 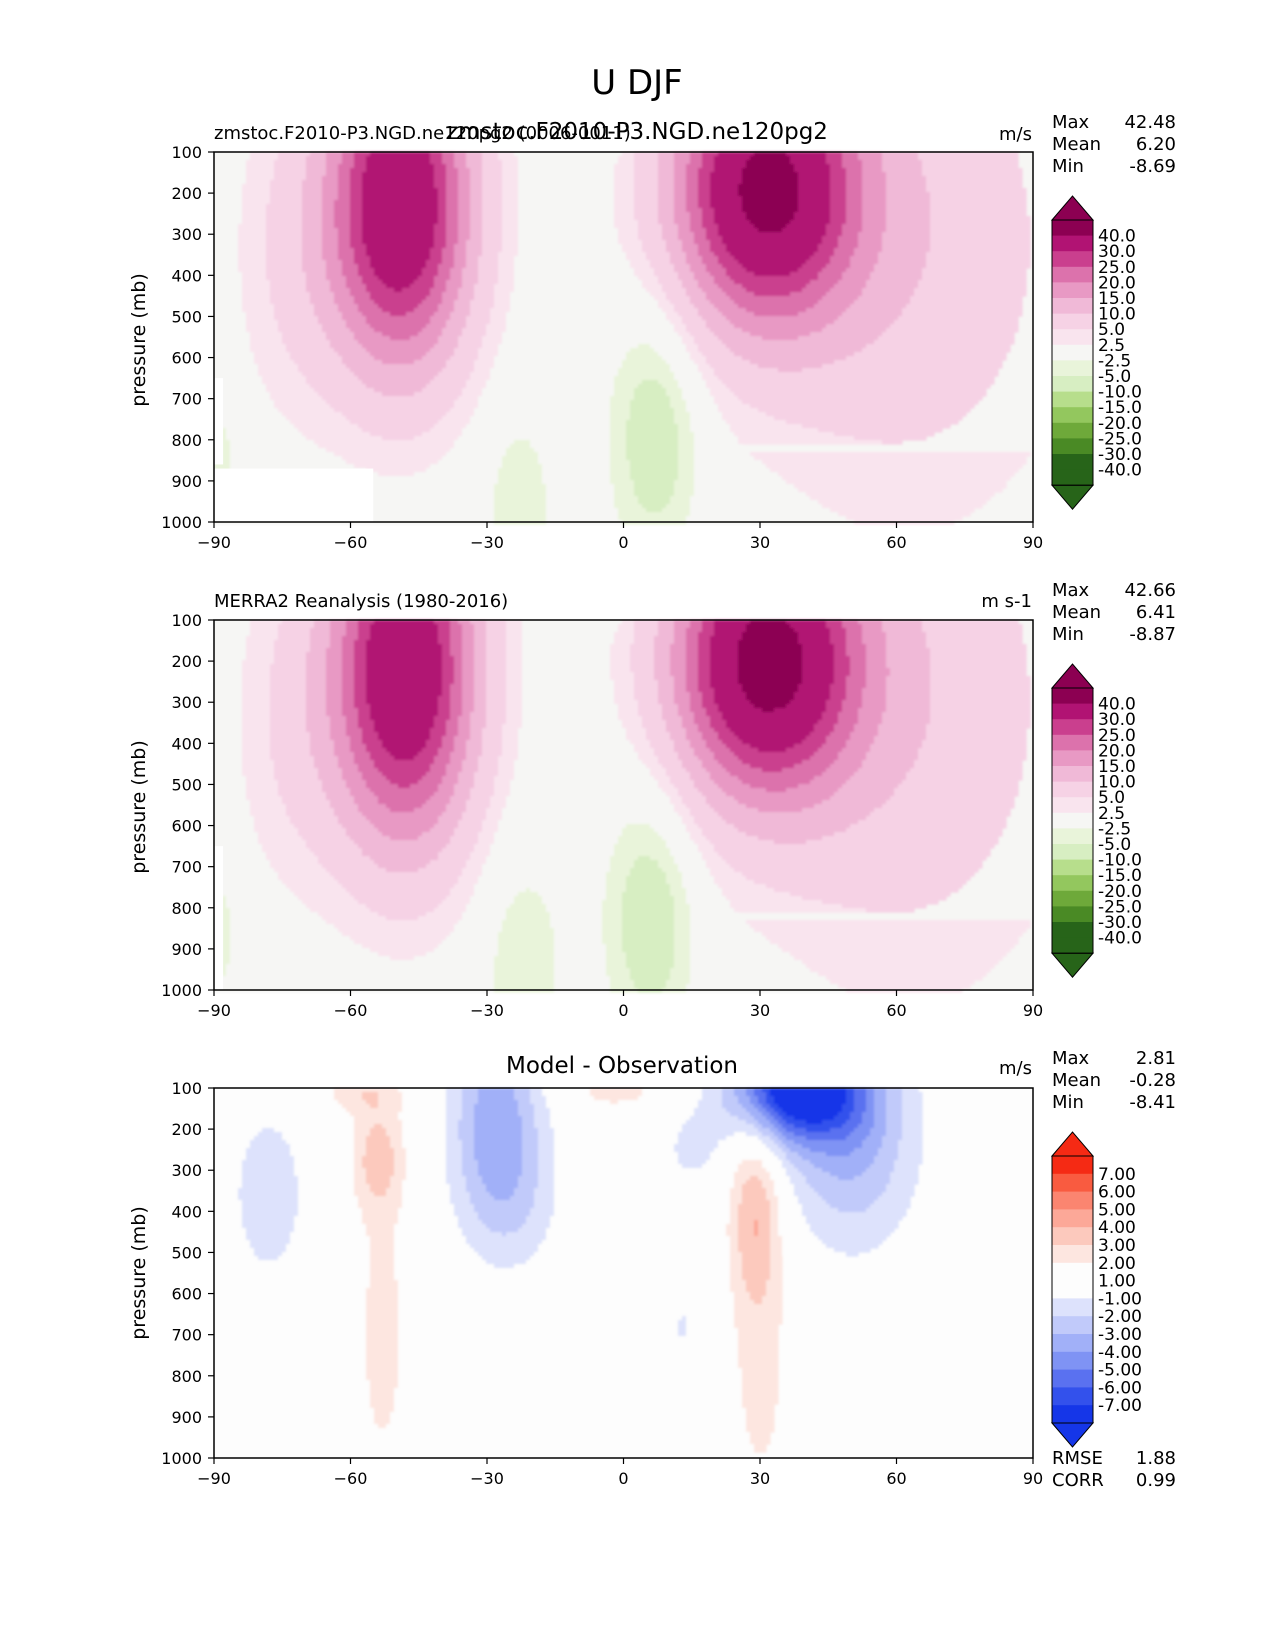 I want to click on colorbar-label: 3.00, so click(x=1117, y=1246).